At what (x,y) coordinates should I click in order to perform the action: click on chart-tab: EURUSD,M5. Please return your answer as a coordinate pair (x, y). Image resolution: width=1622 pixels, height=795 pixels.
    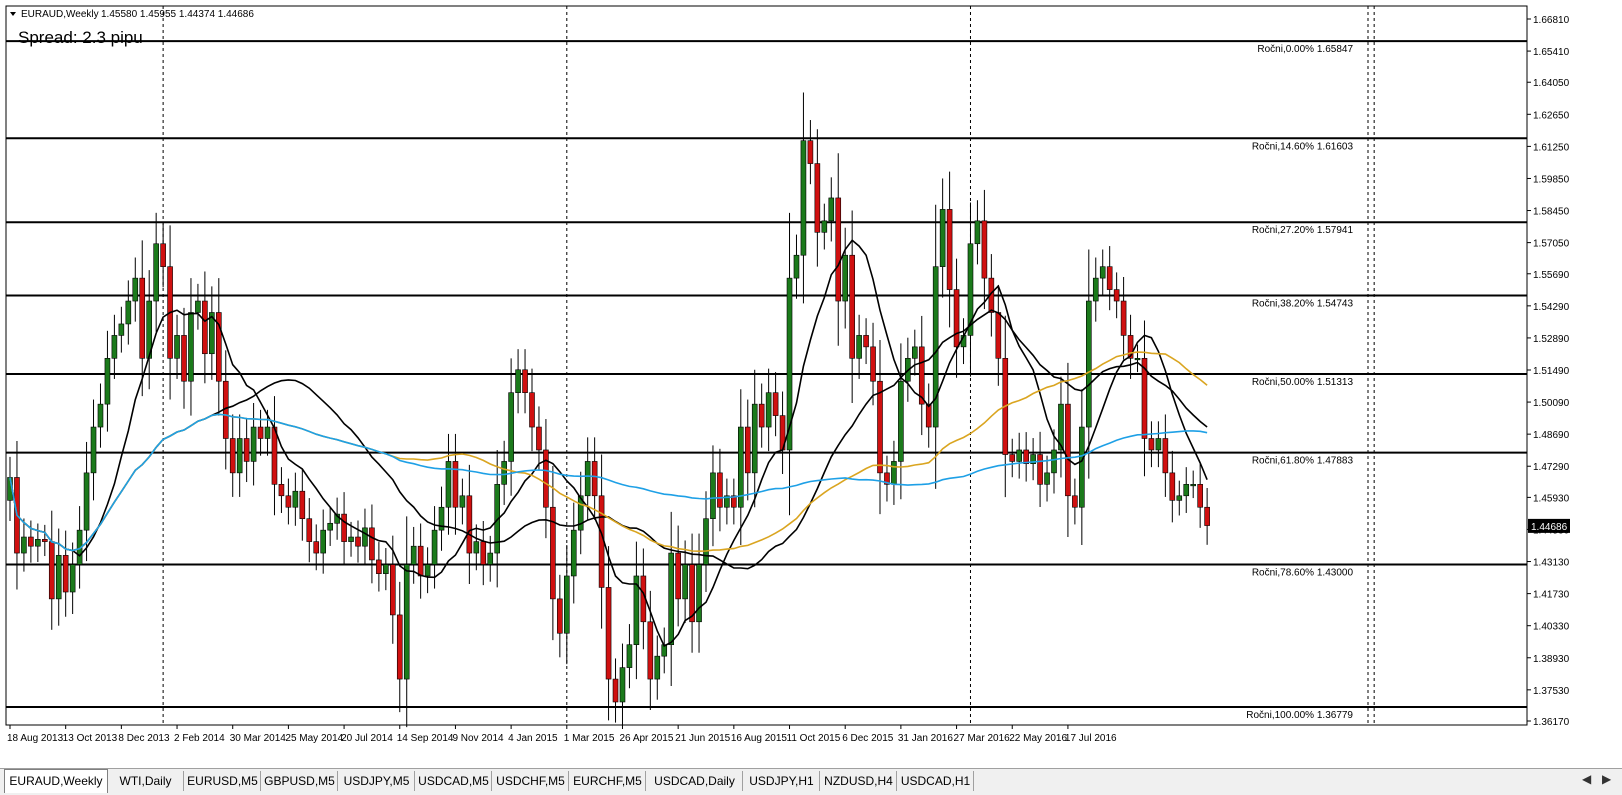
    Looking at the image, I should click on (223, 781).